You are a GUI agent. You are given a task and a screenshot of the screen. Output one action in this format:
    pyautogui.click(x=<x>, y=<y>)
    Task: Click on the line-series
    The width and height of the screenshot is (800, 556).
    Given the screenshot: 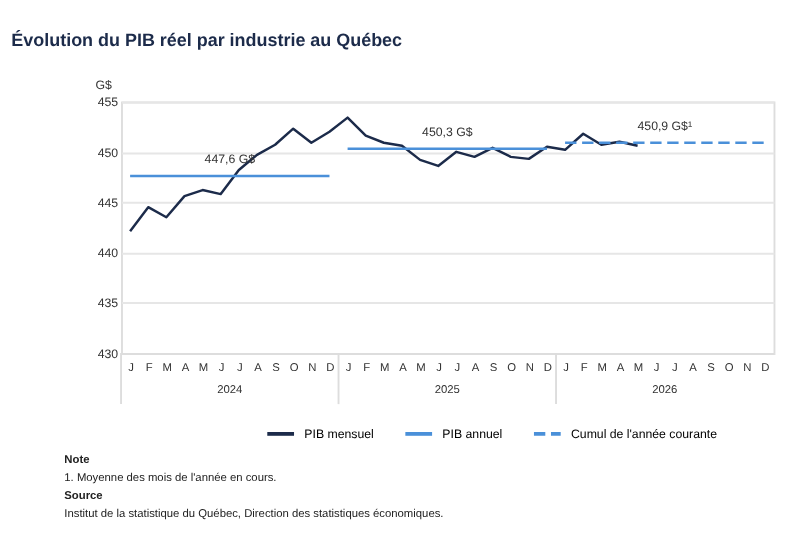 What is the action you would take?
    pyautogui.click(x=383, y=174)
    